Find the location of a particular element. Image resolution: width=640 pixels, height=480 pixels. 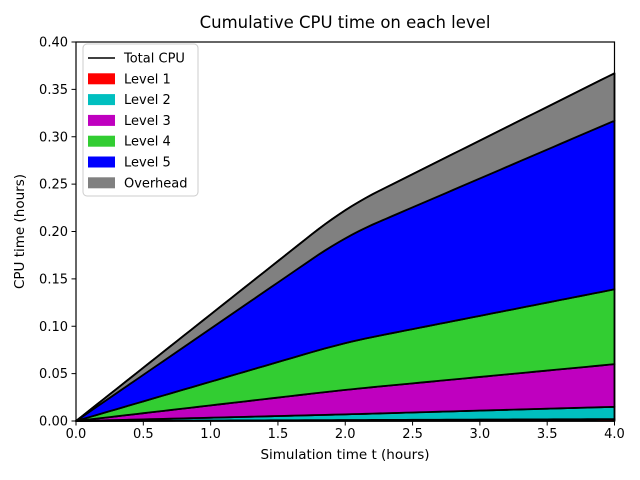

legend-entry-total-cpu: Total CPU is located at coordinates (136, 59).